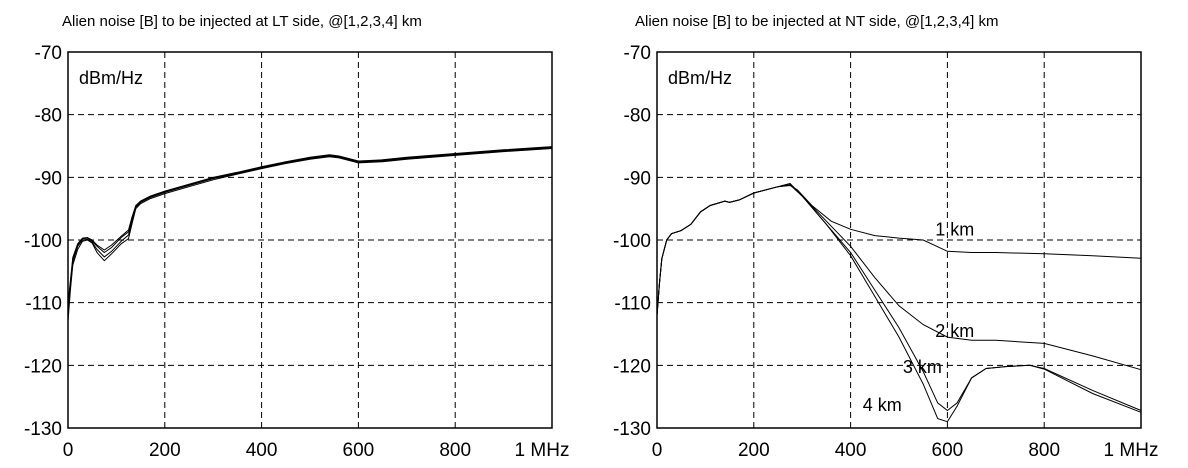  What do you see at coordinates (954, 331) in the screenshot?
I see `series-annotation: 2 km` at bounding box center [954, 331].